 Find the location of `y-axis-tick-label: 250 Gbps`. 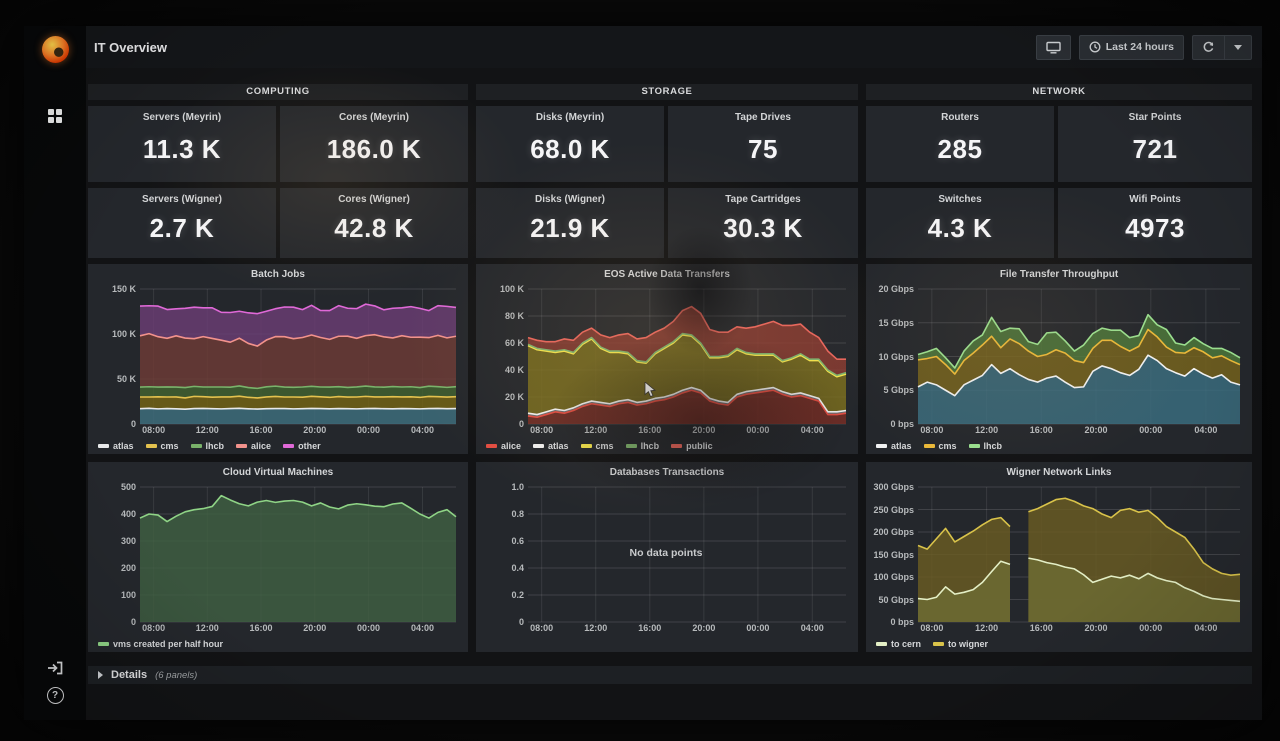

y-axis-tick-label: 250 Gbps is located at coordinates (893, 509).